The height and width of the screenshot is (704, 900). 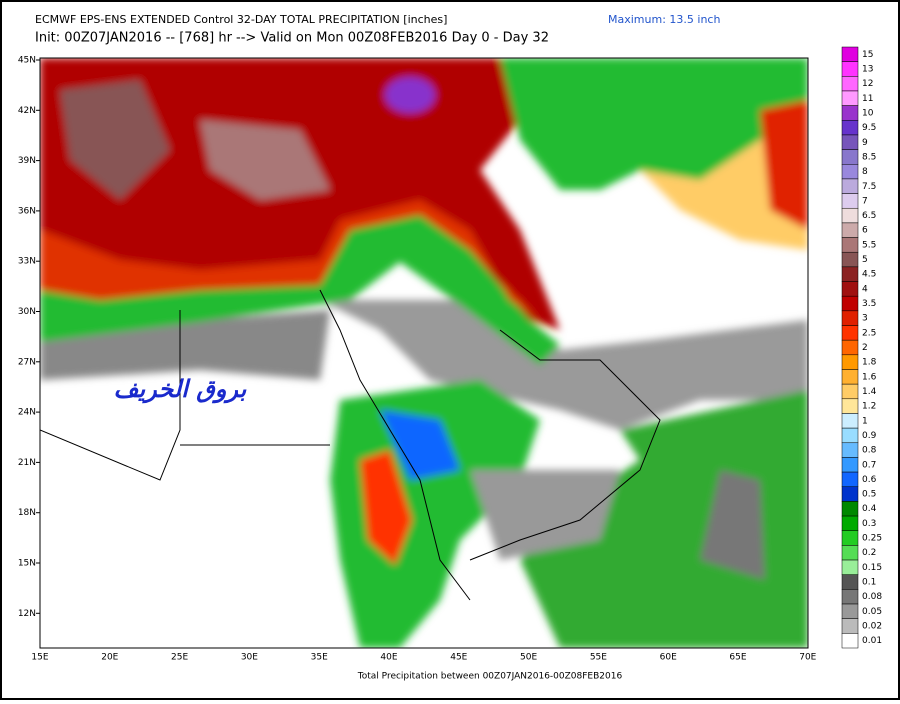 I want to click on legend-label: 6, so click(x=865, y=231).